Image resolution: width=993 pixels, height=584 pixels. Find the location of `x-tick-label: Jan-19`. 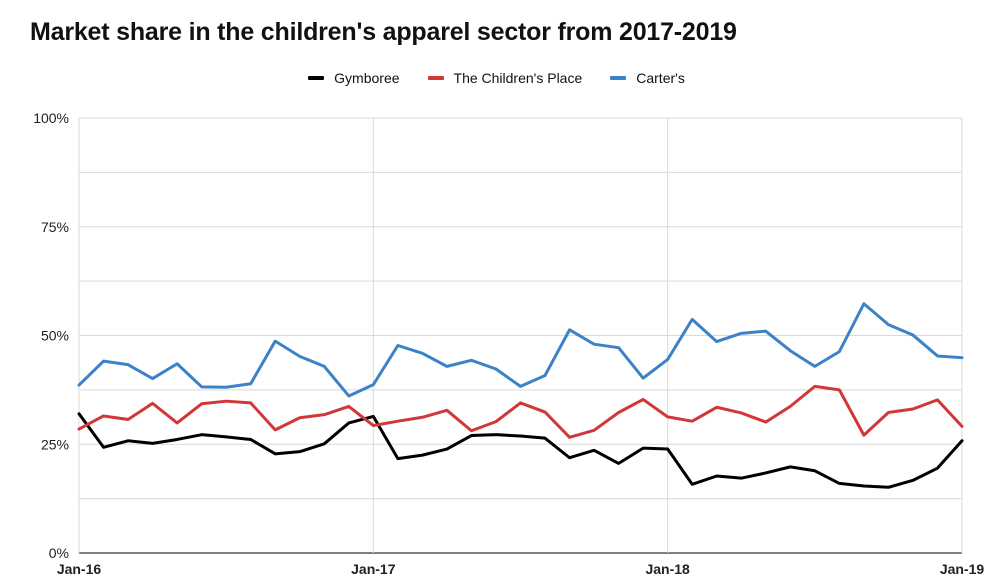

x-tick-label: Jan-19 is located at coordinates (962, 569).